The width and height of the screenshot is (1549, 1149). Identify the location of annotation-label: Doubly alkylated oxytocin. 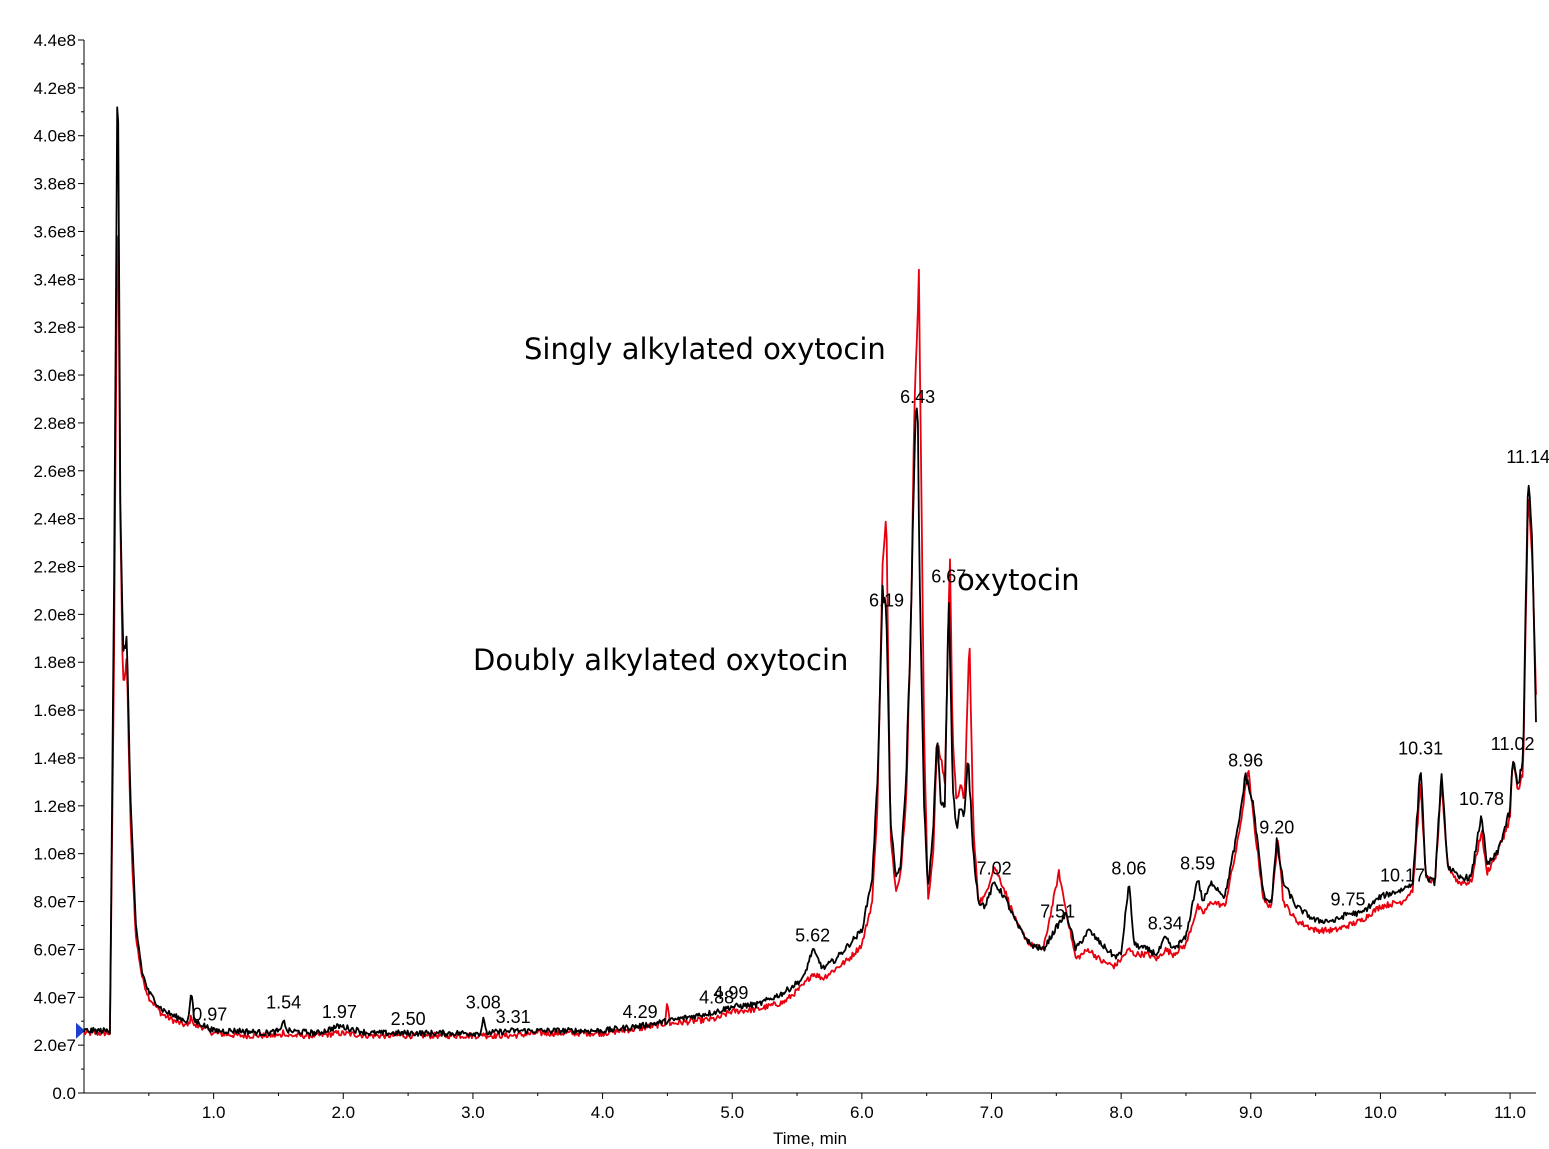
(660, 660).